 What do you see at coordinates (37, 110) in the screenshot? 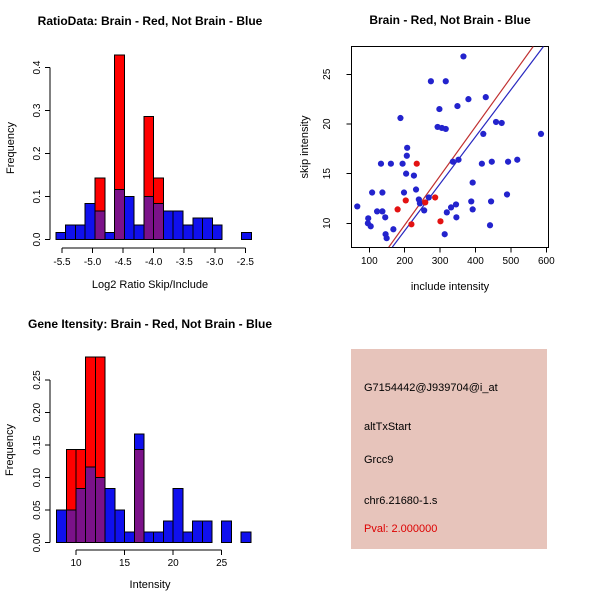
I see `y-tick-label: 0.3` at bounding box center [37, 110].